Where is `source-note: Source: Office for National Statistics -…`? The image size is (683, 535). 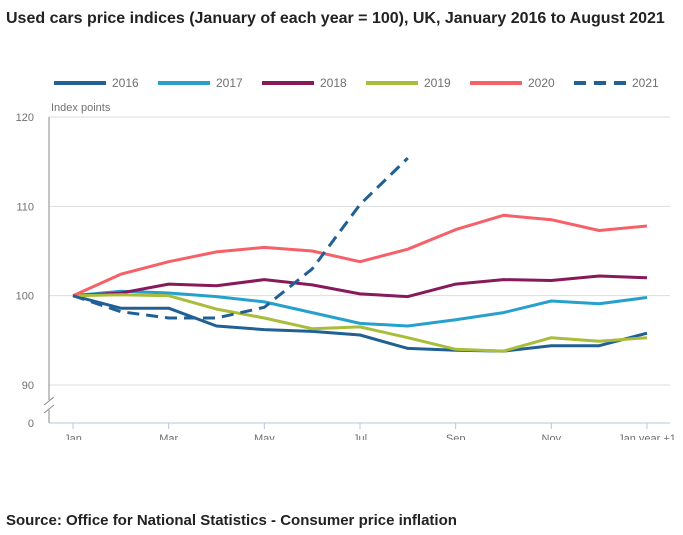 source-note: Source: Office for National Statistics -… is located at coordinates (231, 520).